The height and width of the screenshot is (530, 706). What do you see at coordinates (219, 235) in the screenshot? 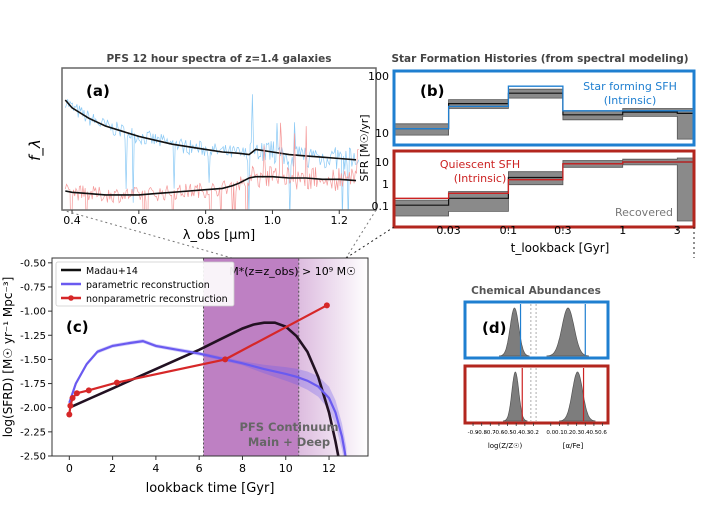
I see `panel-a-xlabel: λ_obs [μm]` at bounding box center [219, 235].